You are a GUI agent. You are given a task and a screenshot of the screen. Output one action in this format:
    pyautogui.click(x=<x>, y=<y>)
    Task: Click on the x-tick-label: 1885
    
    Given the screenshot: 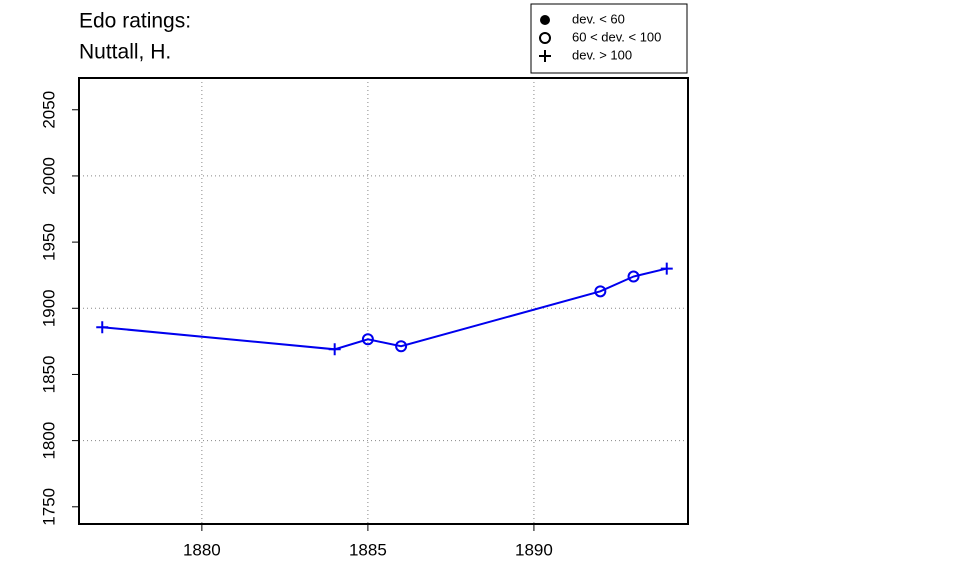 What is the action you would take?
    pyautogui.click(x=368, y=549)
    